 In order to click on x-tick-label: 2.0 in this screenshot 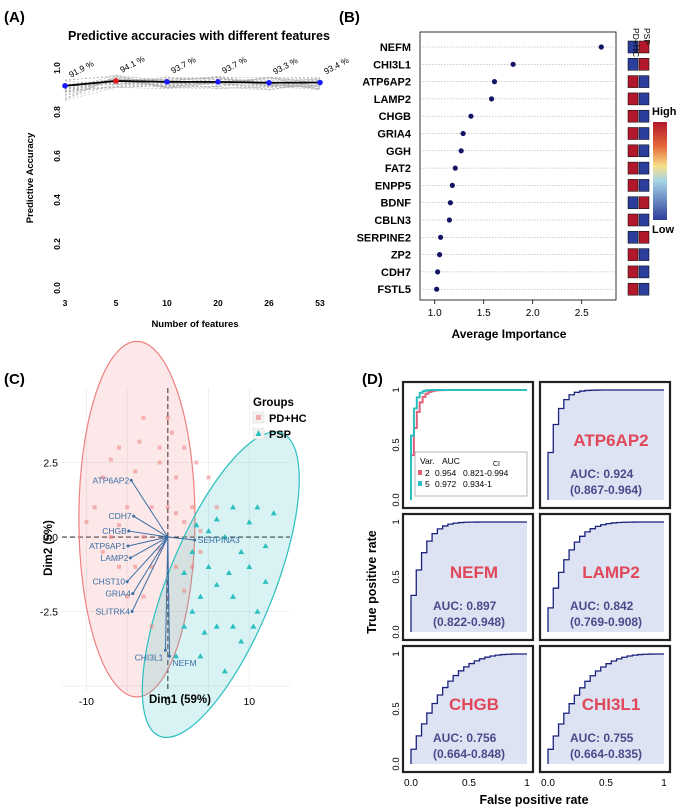, I will do `click(533, 313)`.